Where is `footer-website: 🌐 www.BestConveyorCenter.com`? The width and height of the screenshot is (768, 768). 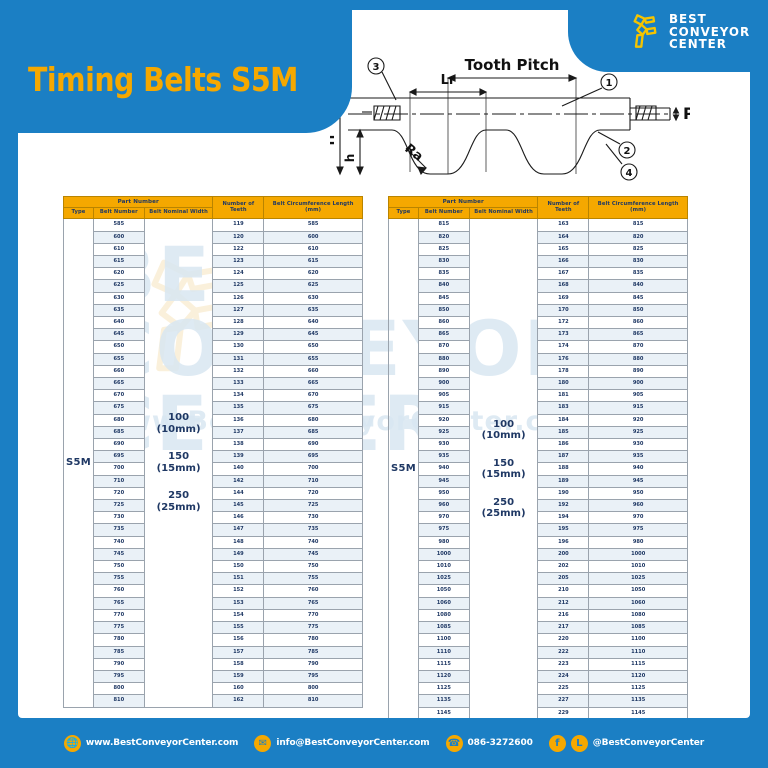 footer-website: 🌐 www.BestConveyorCenter.com is located at coordinates (150, 743).